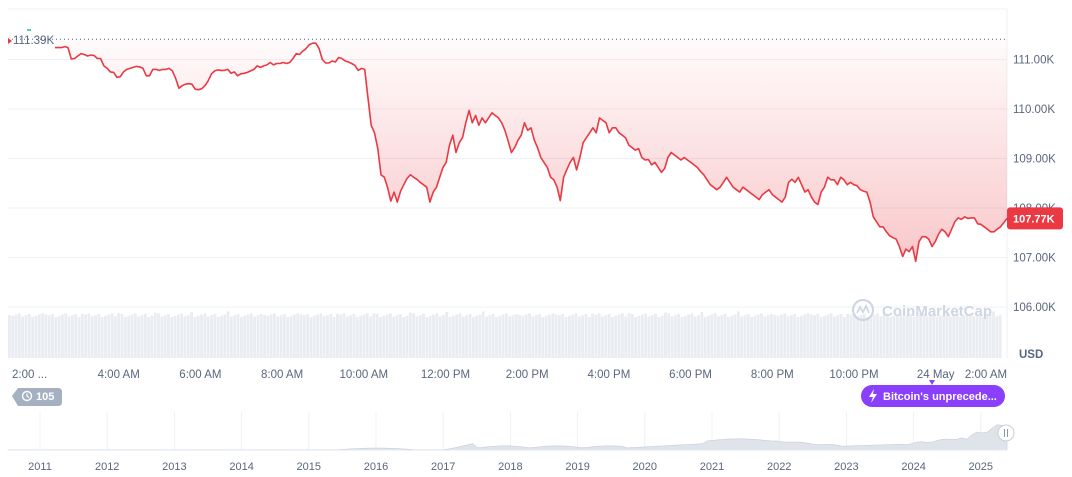  Describe the element at coordinates (608, 375) in the screenshot. I see `x-tick-label: 4:00 PM` at that location.